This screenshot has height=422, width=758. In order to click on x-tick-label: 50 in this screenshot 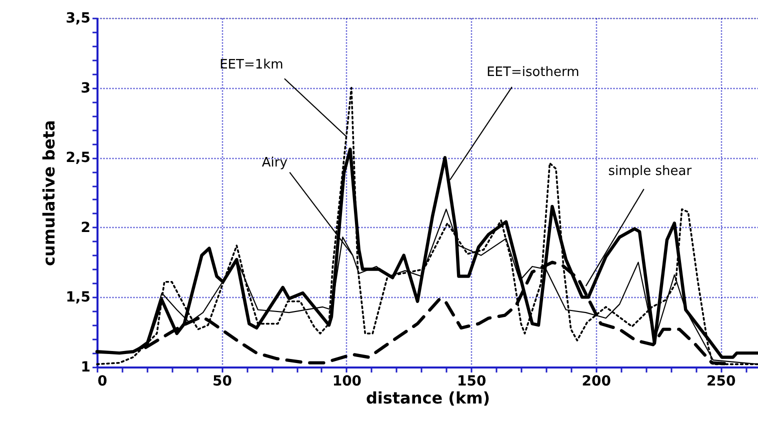, I will do `click(222, 382)`.